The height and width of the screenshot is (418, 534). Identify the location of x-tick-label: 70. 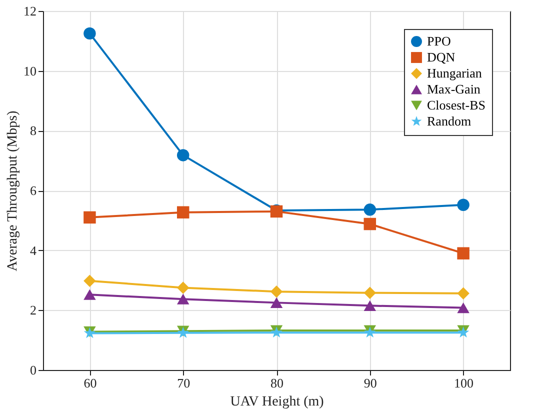
(183, 383).